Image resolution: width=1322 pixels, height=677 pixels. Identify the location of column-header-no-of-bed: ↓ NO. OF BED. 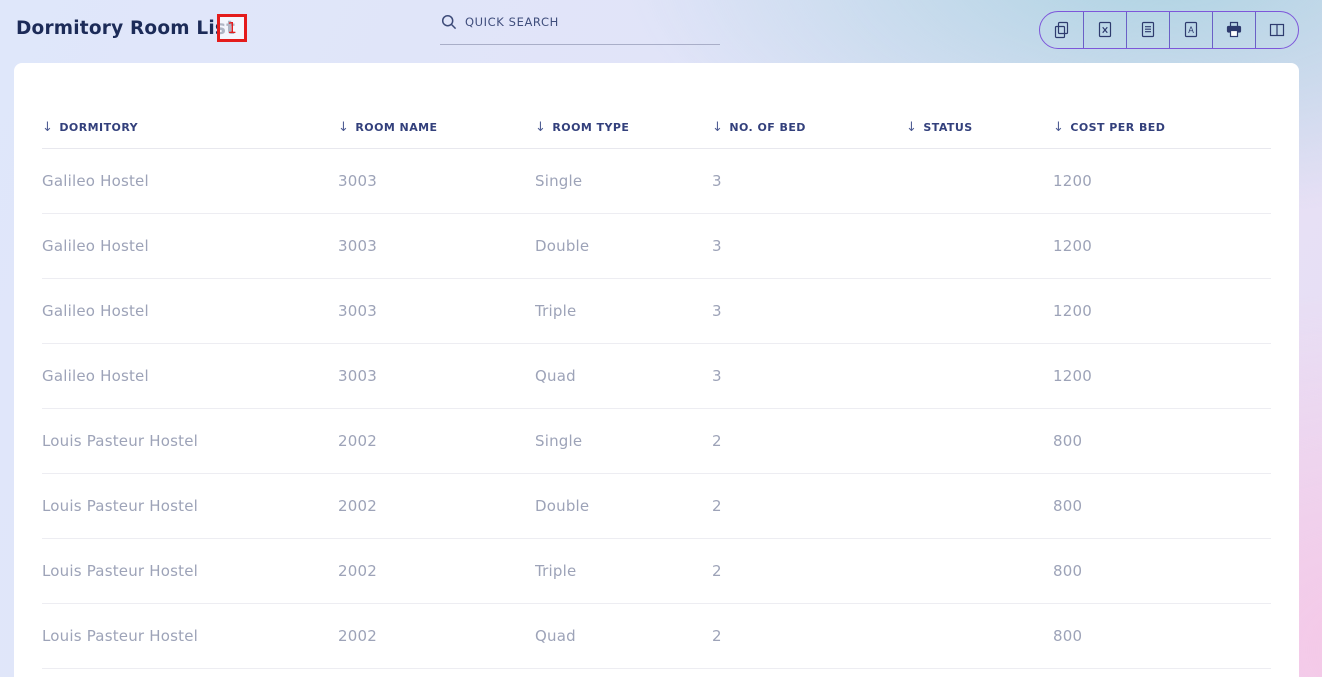
(809, 128).